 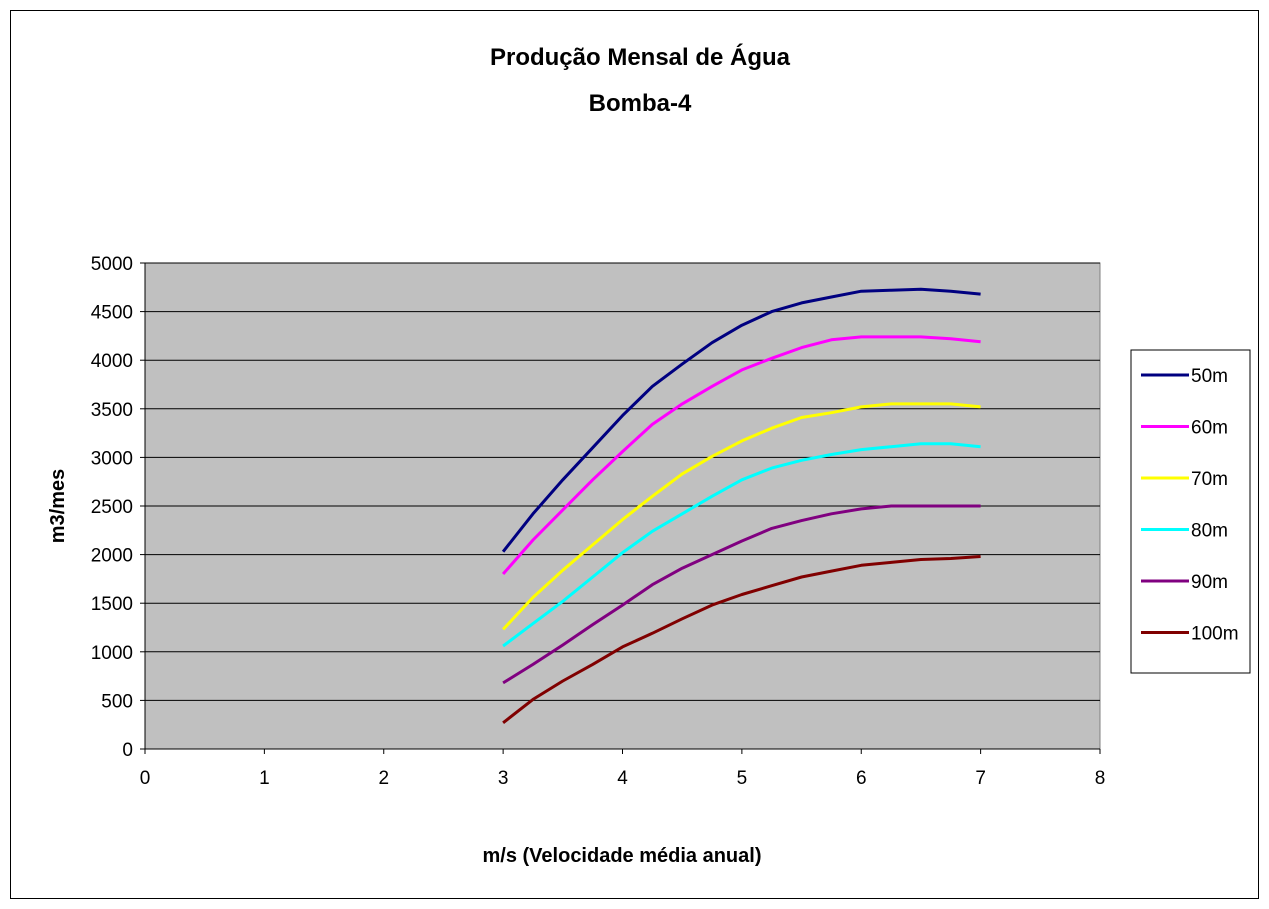 What do you see at coordinates (1209, 582) in the screenshot?
I see `legend-label-90m: 90m` at bounding box center [1209, 582].